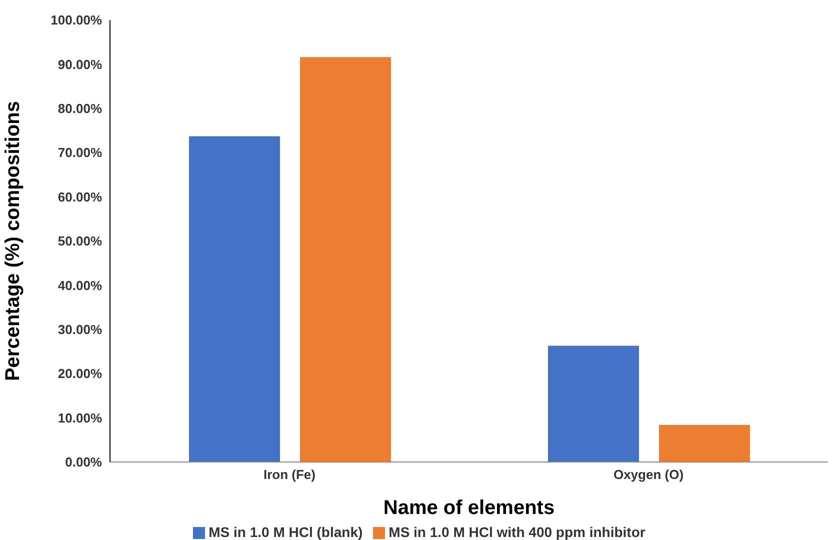 Image resolution: width=833 pixels, height=540 pixels. I want to click on y-tick-label: 20.00%, so click(80, 374).